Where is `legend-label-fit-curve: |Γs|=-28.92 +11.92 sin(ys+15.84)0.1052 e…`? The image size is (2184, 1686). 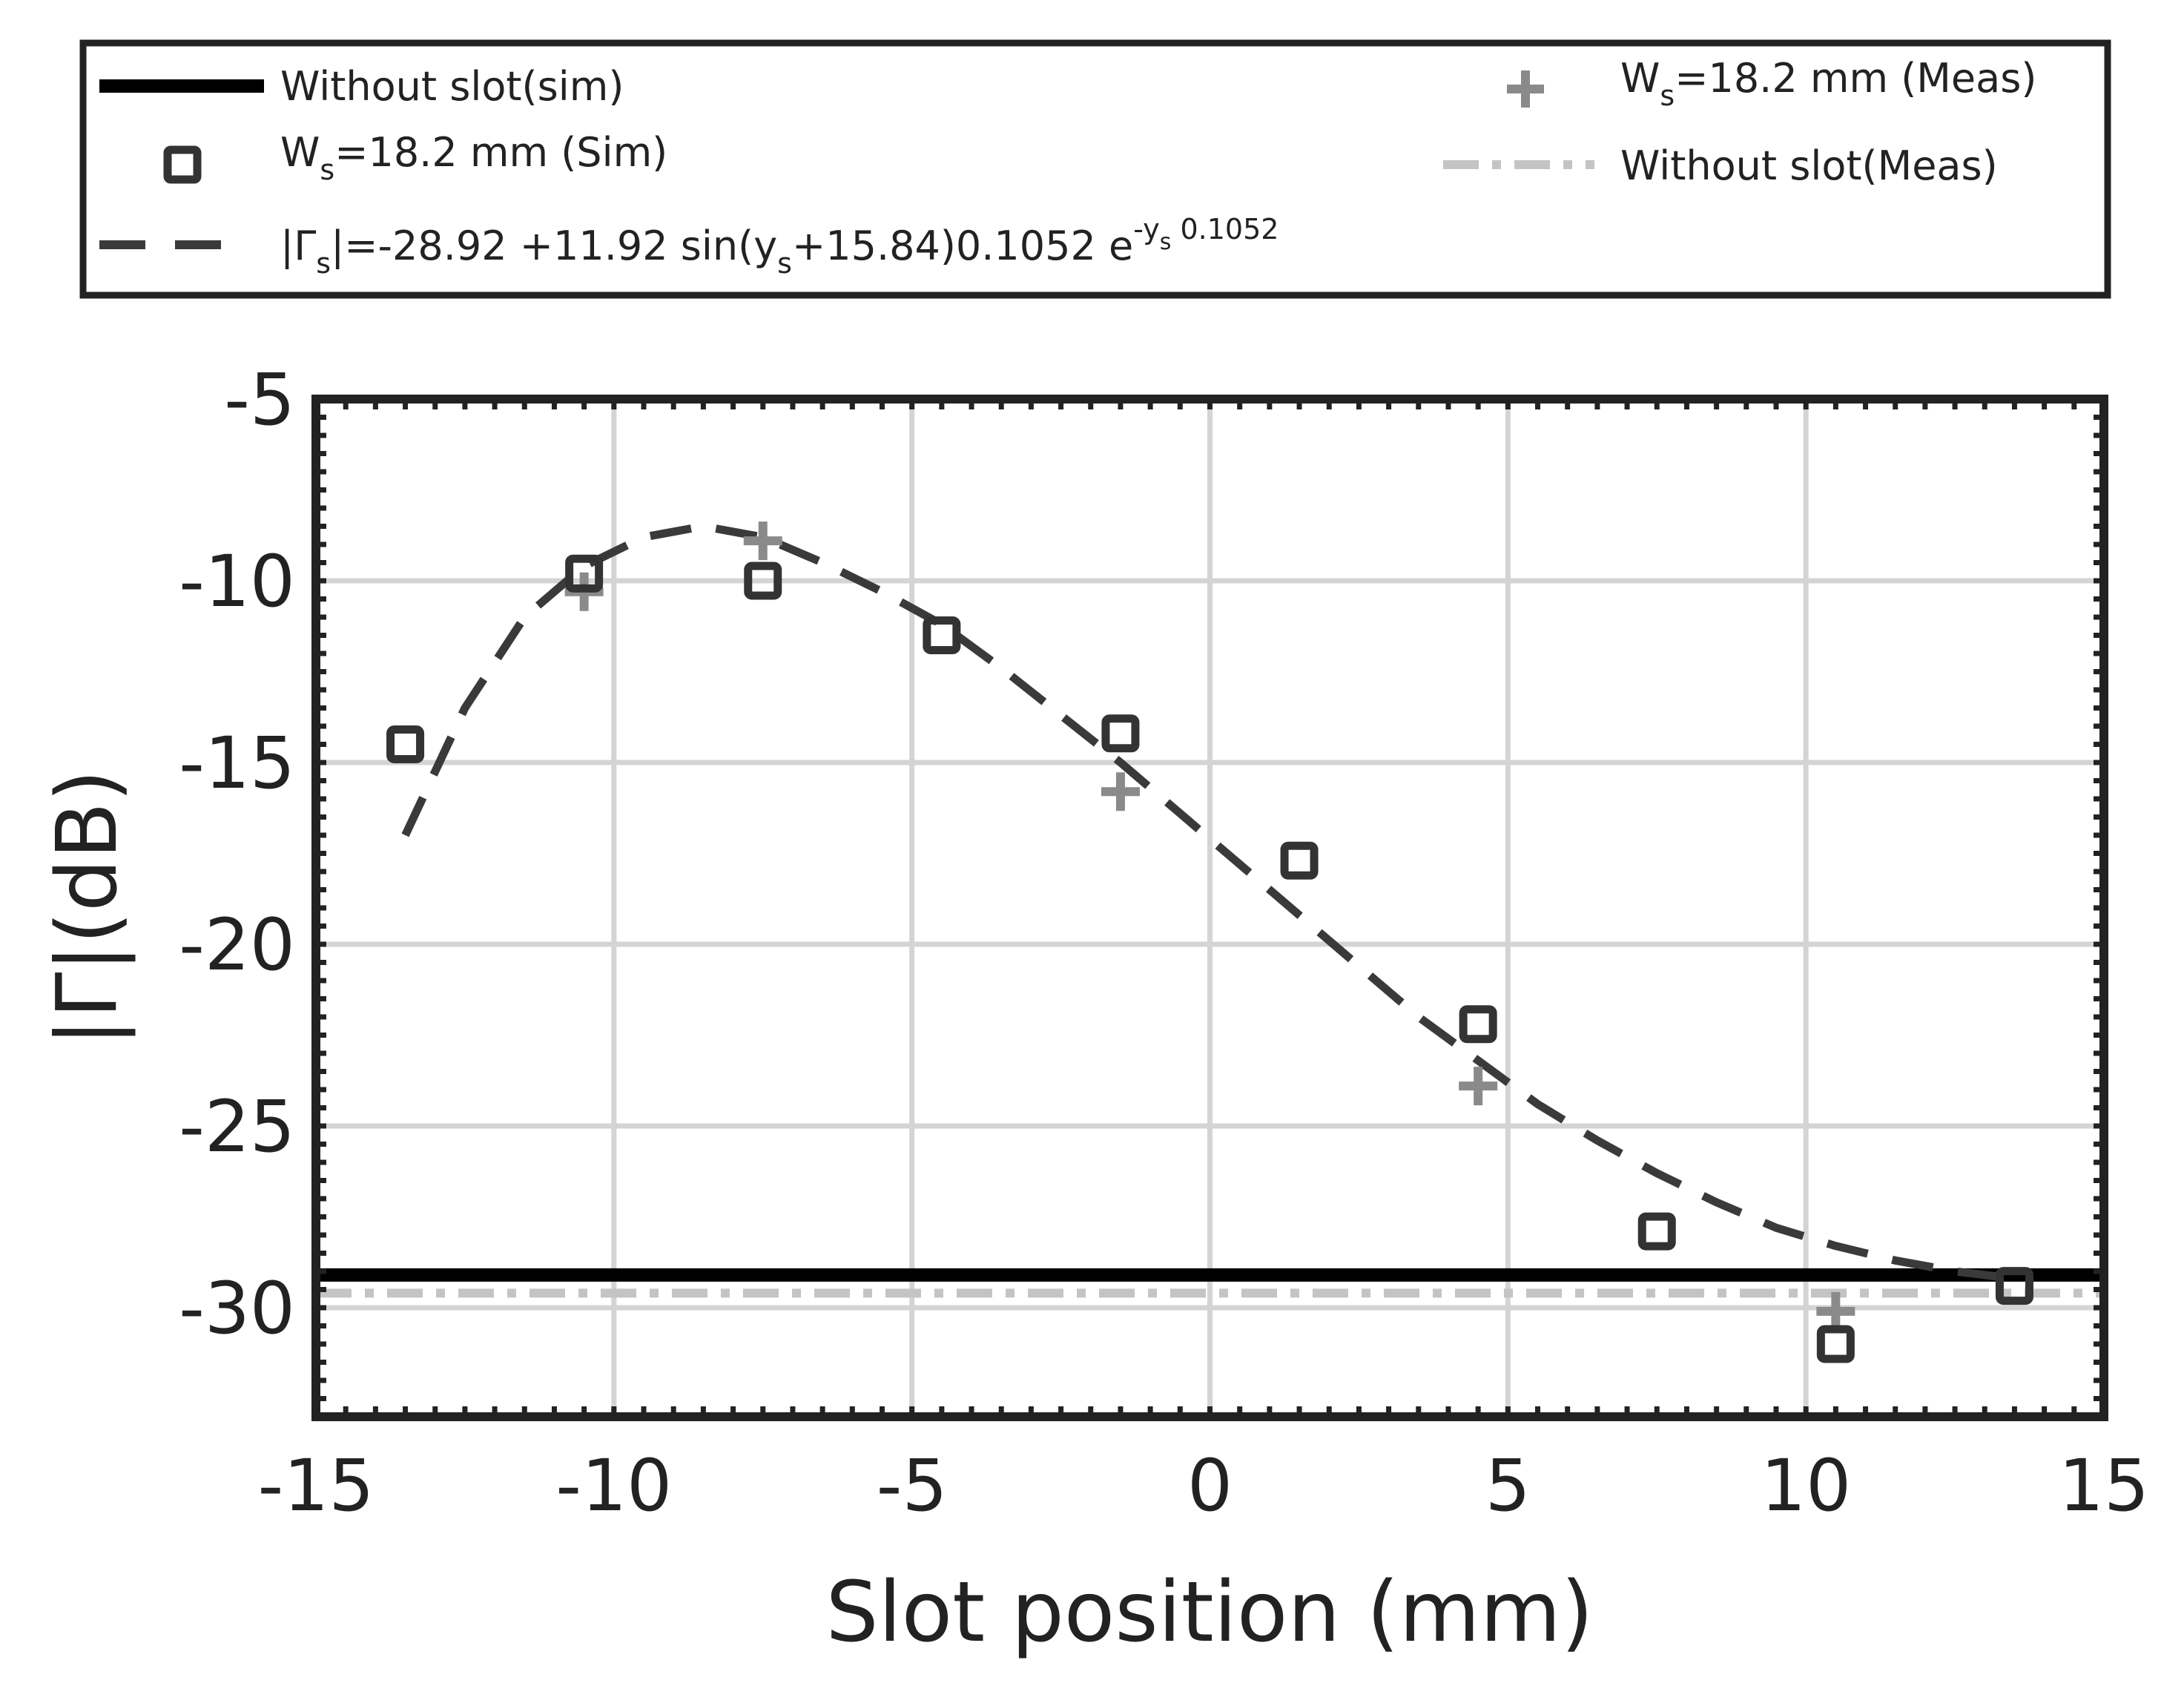 legend-label-fit-curve: |Γs|=-28.92 +11.92 sin(ys+15.84)0.1052 e… is located at coordinates (779, 246).